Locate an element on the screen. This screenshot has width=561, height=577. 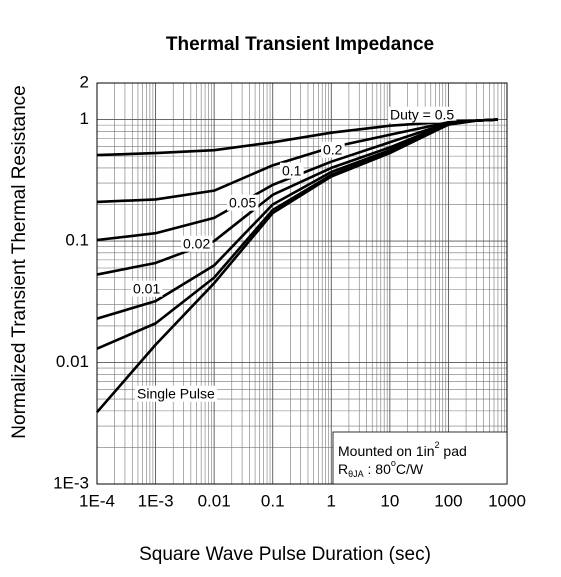
y-tick-label: 0.01 is located at coordinates (72, 361).